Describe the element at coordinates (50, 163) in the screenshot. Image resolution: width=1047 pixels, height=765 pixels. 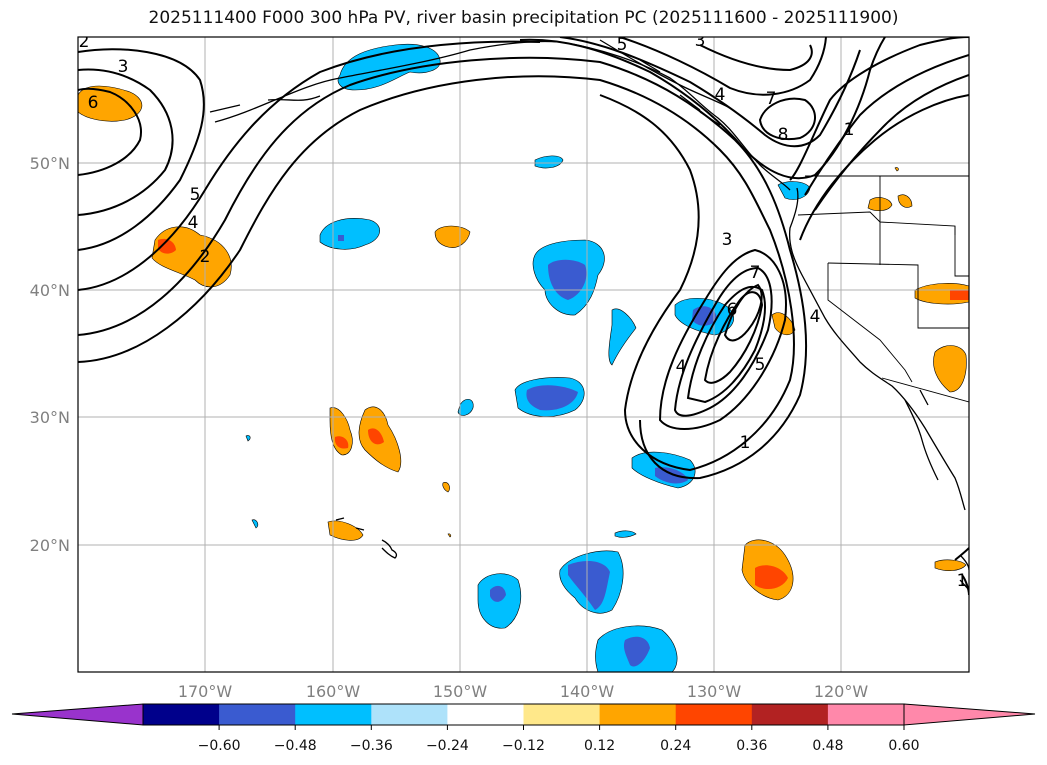
I see `lat-label: 50°N` at that location.